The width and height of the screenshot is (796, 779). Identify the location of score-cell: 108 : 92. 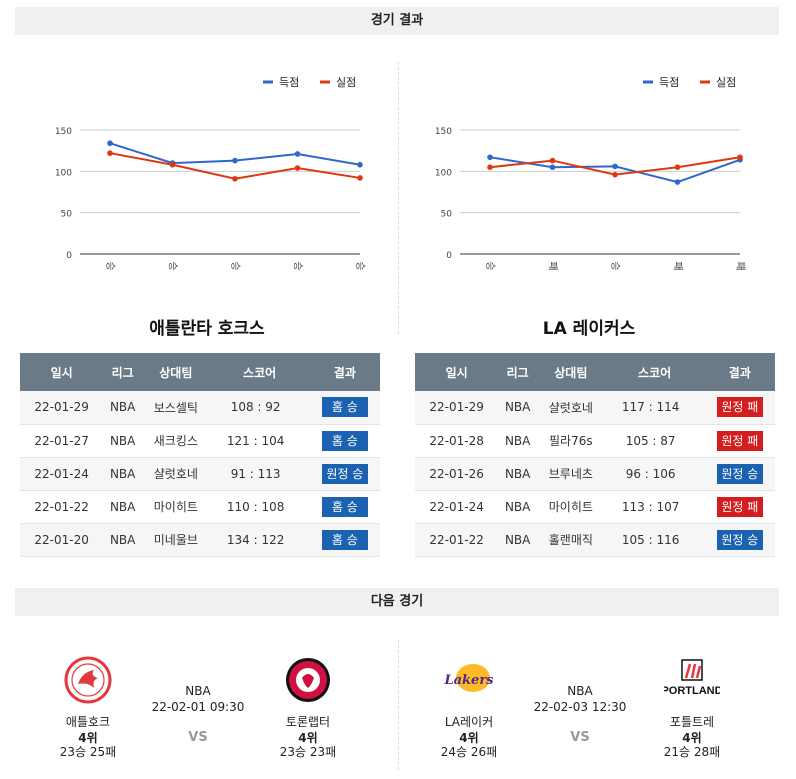
(259, 408).